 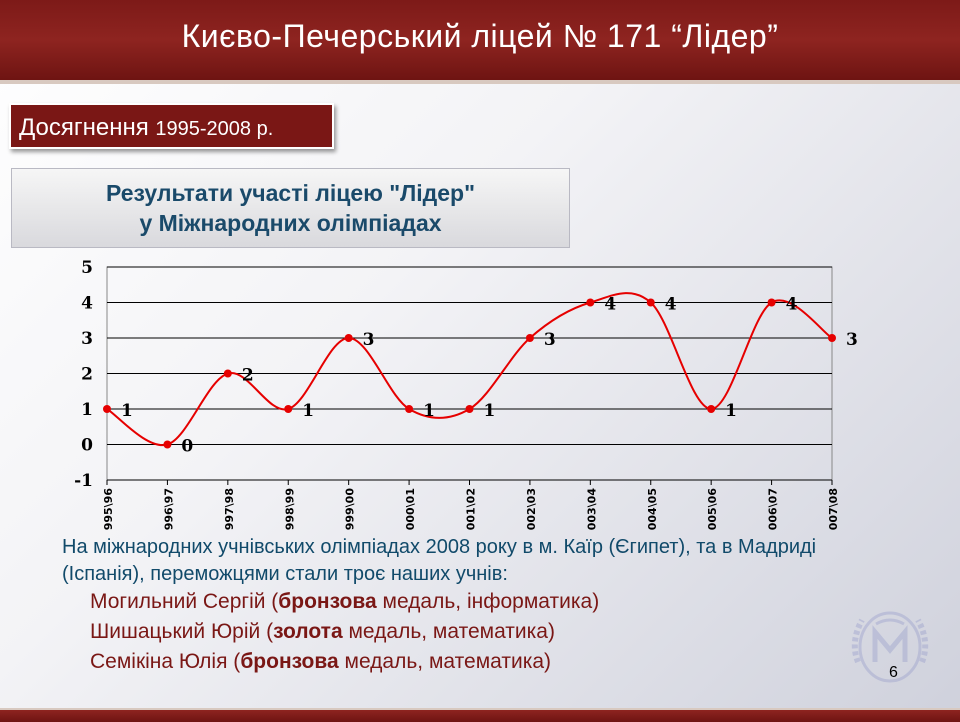 I want to click on x-tick-label: 2000\01, so click(x=410, y=509).